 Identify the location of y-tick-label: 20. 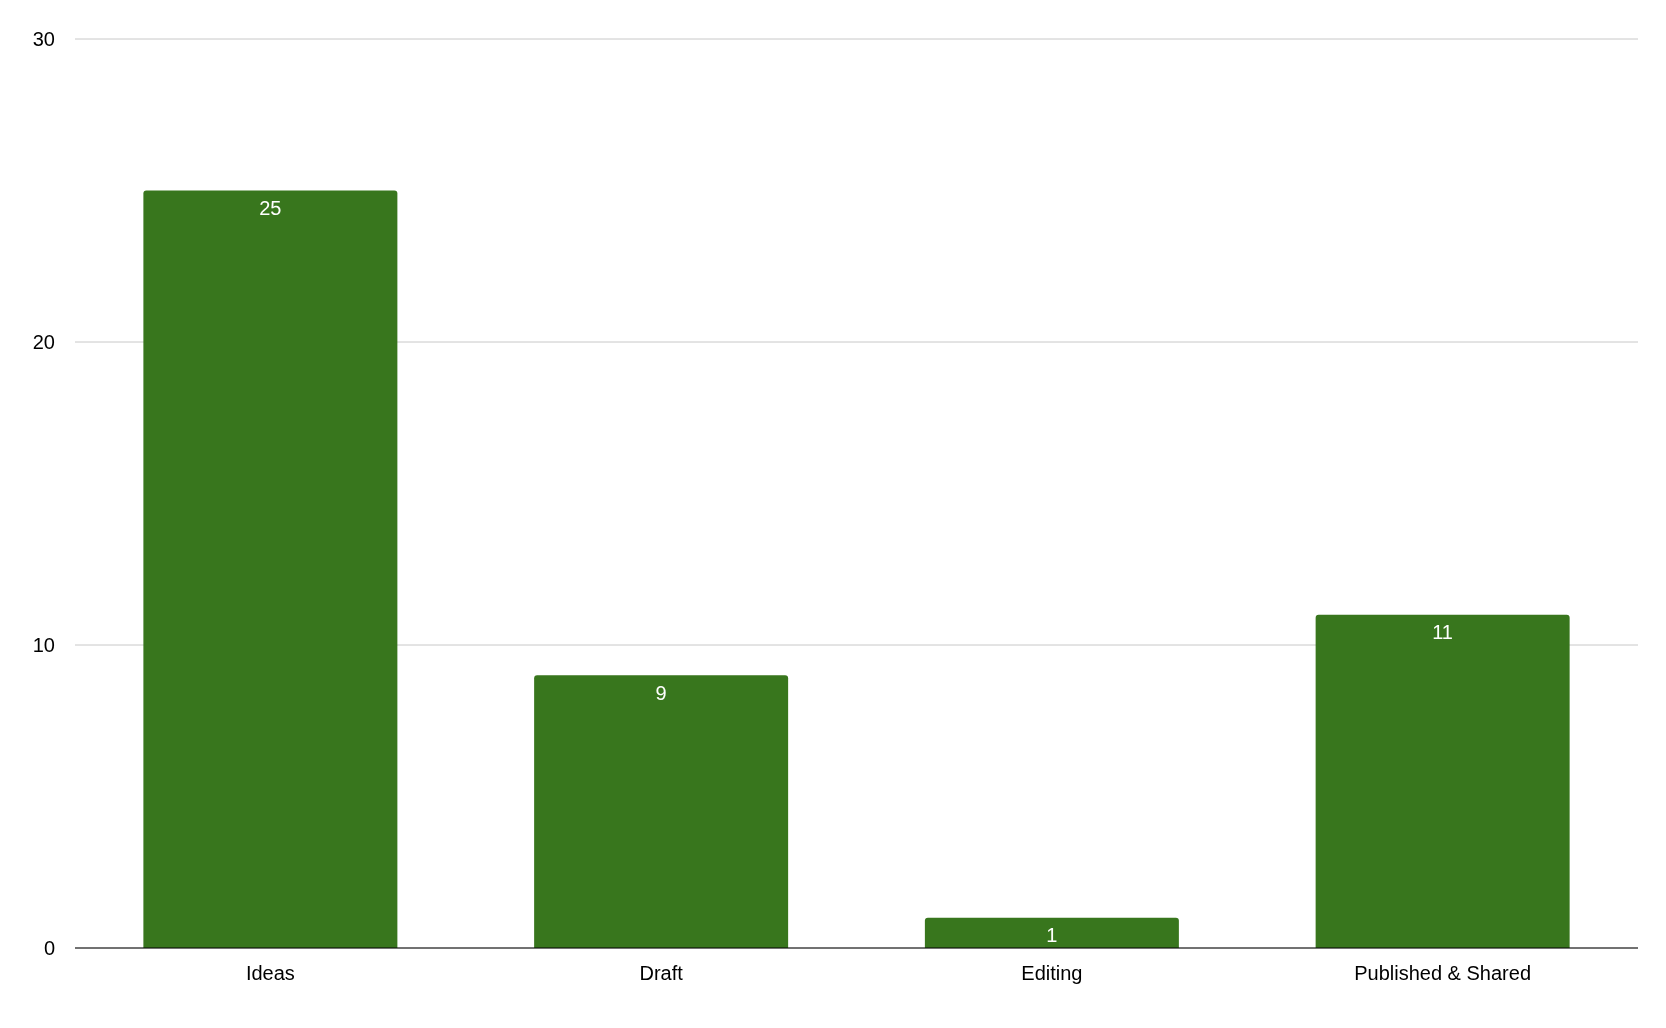
(43, 342).